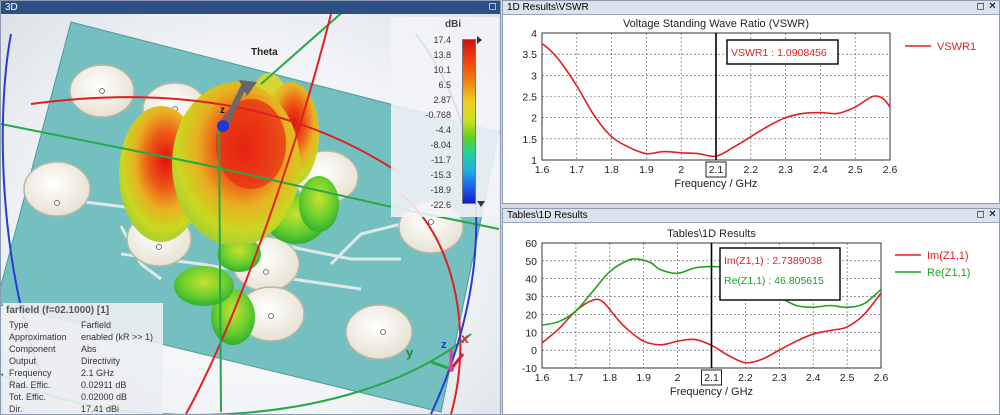  I want to click on colorbar-arrow-bottom, so click(481, 204).